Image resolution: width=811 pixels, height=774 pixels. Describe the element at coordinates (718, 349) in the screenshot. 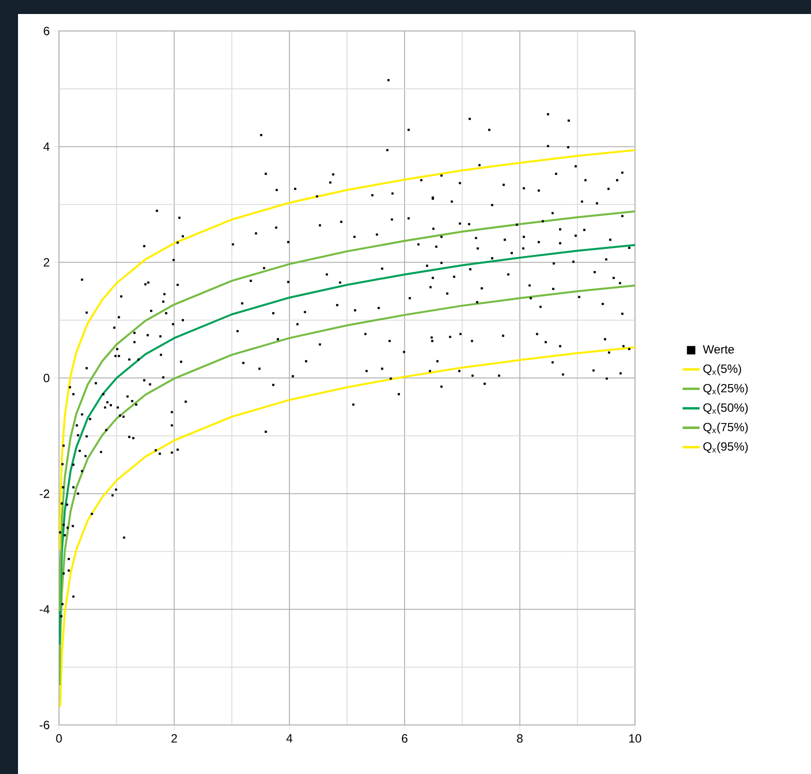

I see `legend-label: Werte` at that location.